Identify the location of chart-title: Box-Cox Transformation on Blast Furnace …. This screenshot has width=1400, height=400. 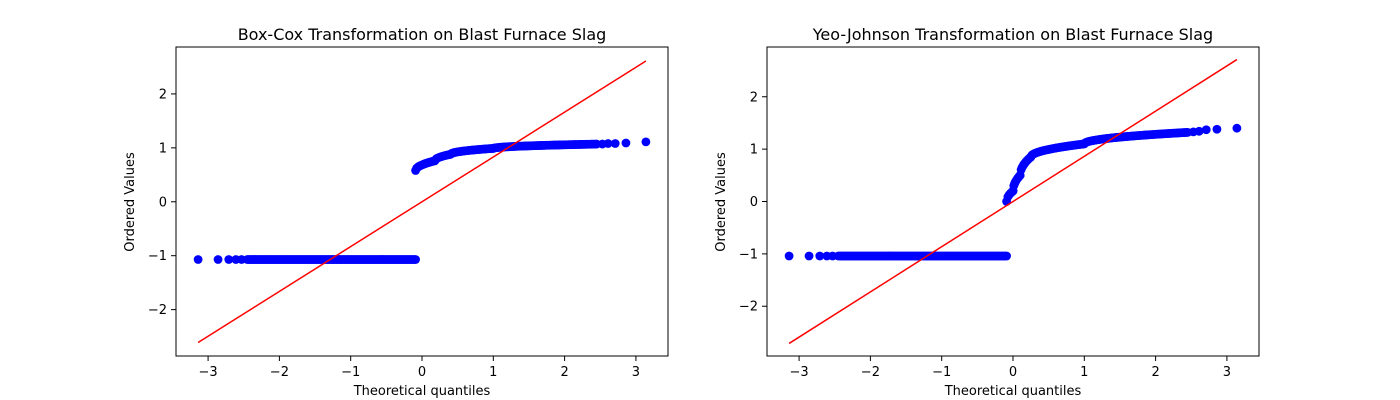
(422, 34).